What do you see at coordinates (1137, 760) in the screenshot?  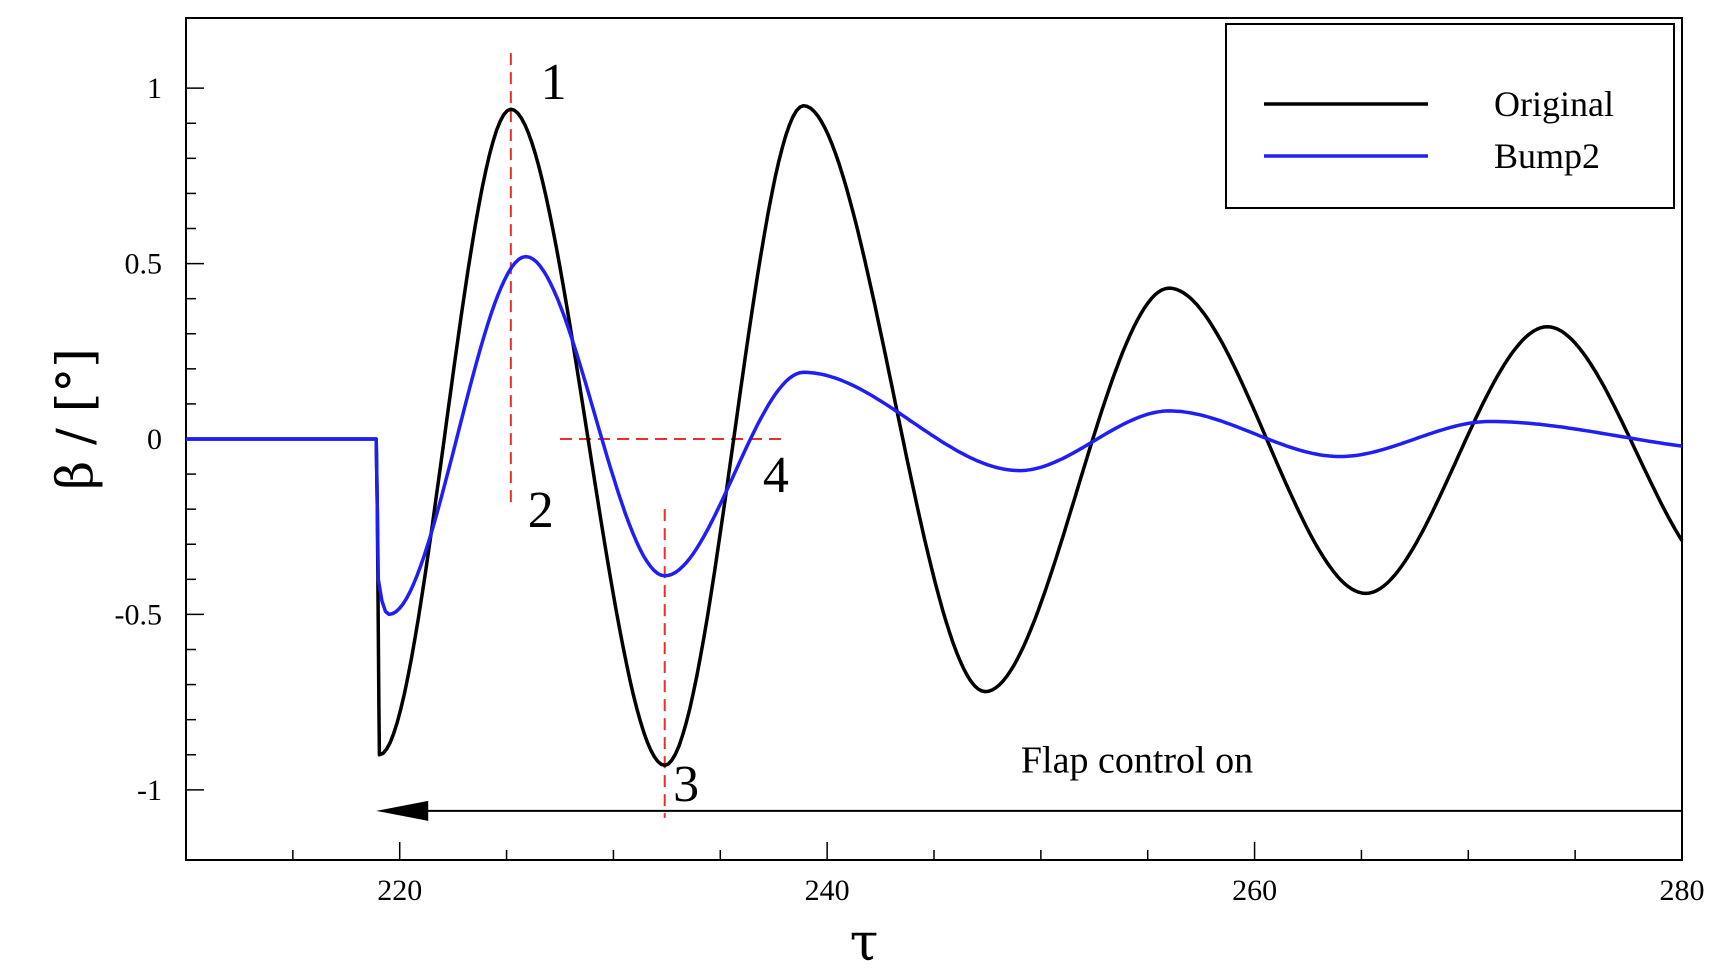 I see `annotation-text: Flap control on` at bounding box center [1137, 760].